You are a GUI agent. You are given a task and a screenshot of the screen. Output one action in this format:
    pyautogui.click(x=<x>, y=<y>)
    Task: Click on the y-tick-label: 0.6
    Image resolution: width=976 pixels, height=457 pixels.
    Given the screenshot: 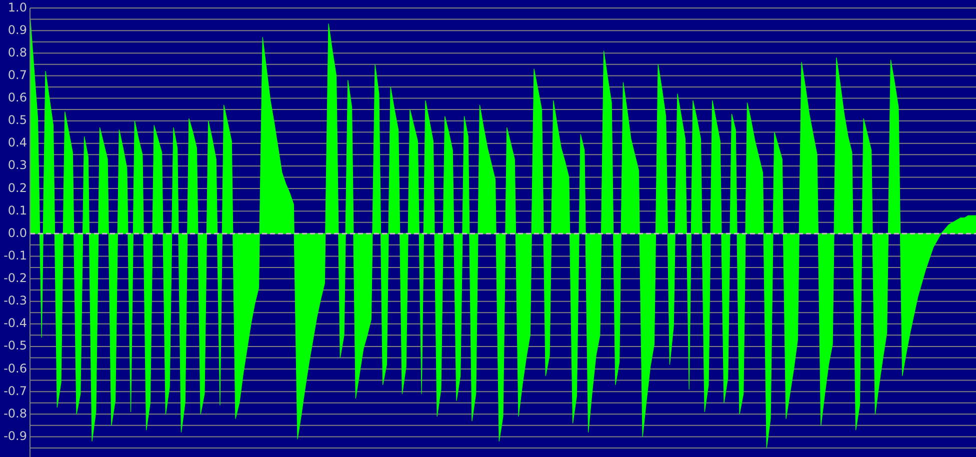 What is the action you would take?
    pyautogui.click(x=17, y=97)
    